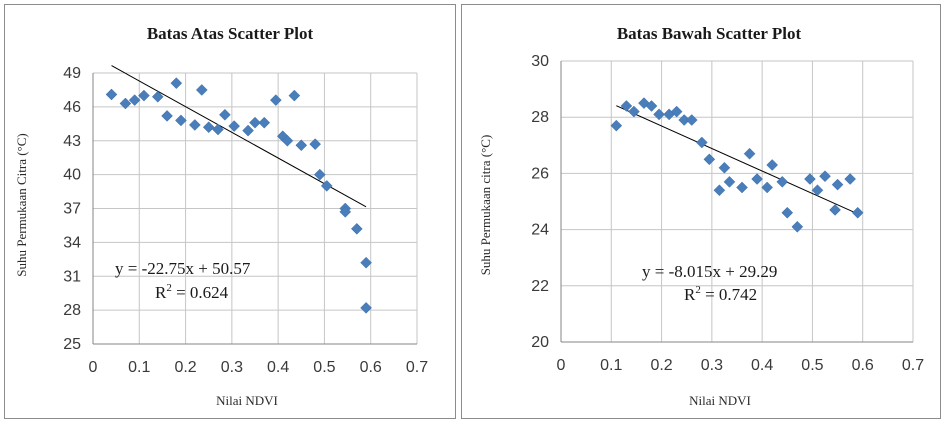 The image size is (943, 421). I want to click on y-tick-label: 26, so click(540, 173).